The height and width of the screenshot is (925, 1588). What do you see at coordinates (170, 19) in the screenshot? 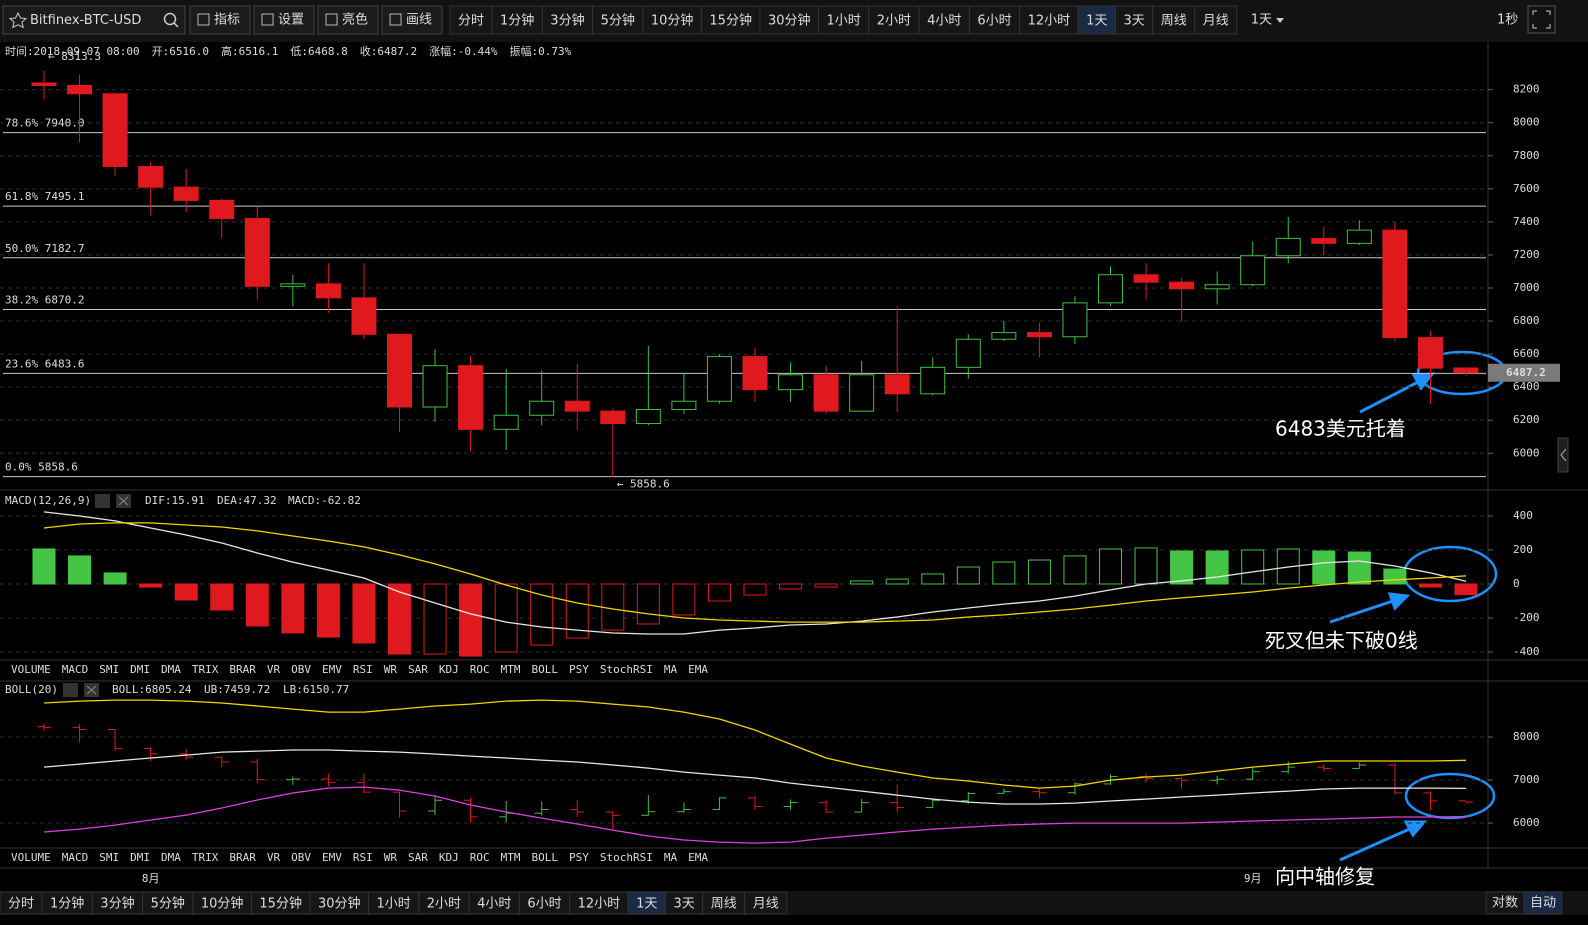
I see `search-icon` at bounding box center [170, 19].